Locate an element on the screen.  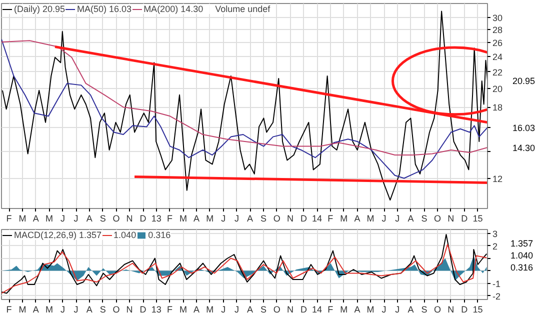
y-tick-label: -1 is located at coordinates (496, 283).